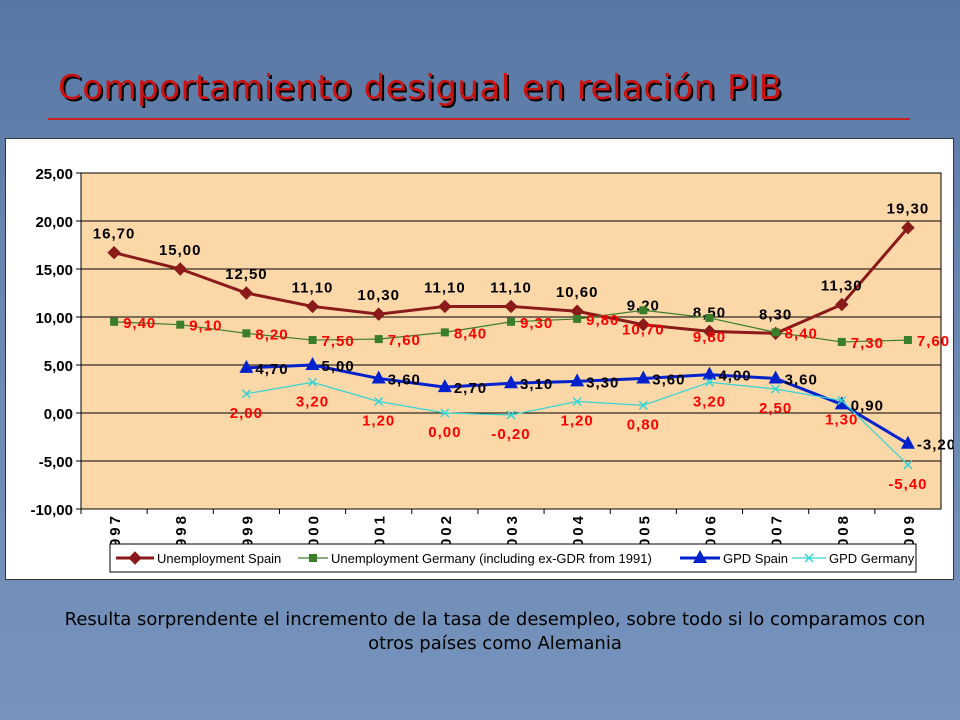 This screenshot has height=720, width=960. I want to click on slide-title: Comportamiento desigual en relación PIB, so click(420, 88).